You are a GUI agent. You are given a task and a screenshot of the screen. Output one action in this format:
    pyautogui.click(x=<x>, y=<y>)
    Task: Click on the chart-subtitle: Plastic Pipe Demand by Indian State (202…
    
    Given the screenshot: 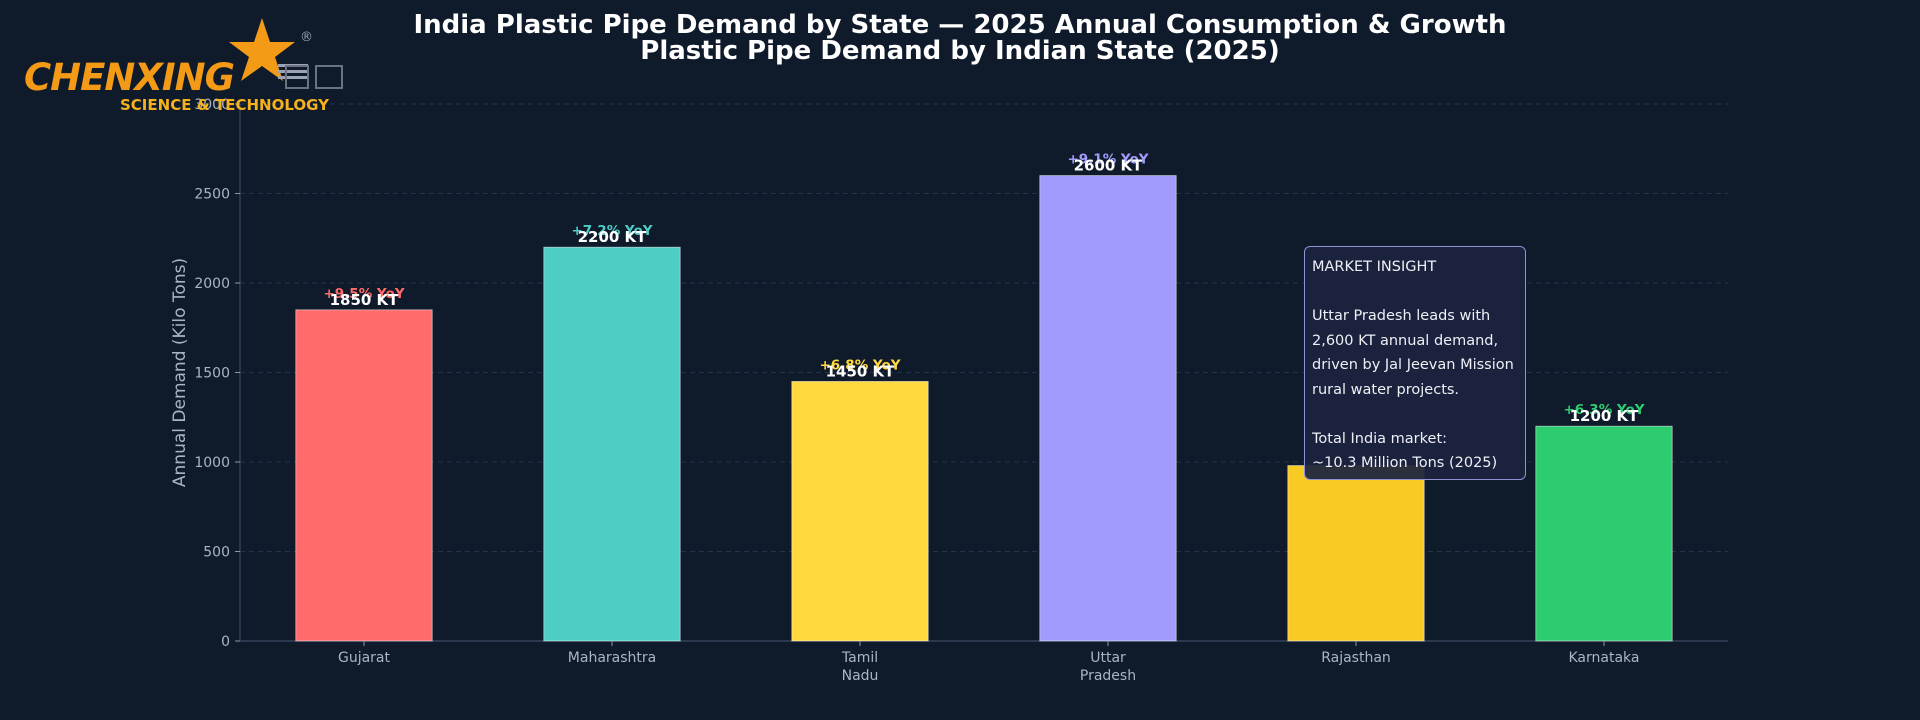 What is the action you would take?
    pyautogui.click(x=960, y=51)
    